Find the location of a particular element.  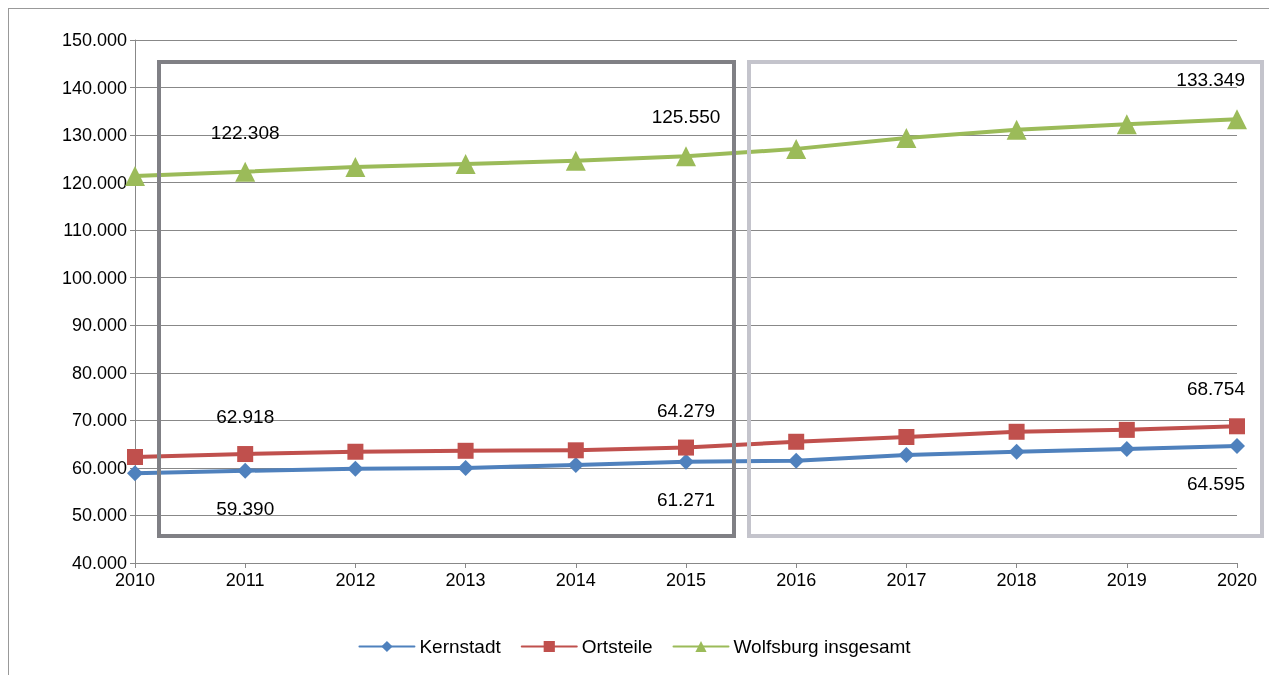

data-label: 61.271 is located at coordinates (686, 499).